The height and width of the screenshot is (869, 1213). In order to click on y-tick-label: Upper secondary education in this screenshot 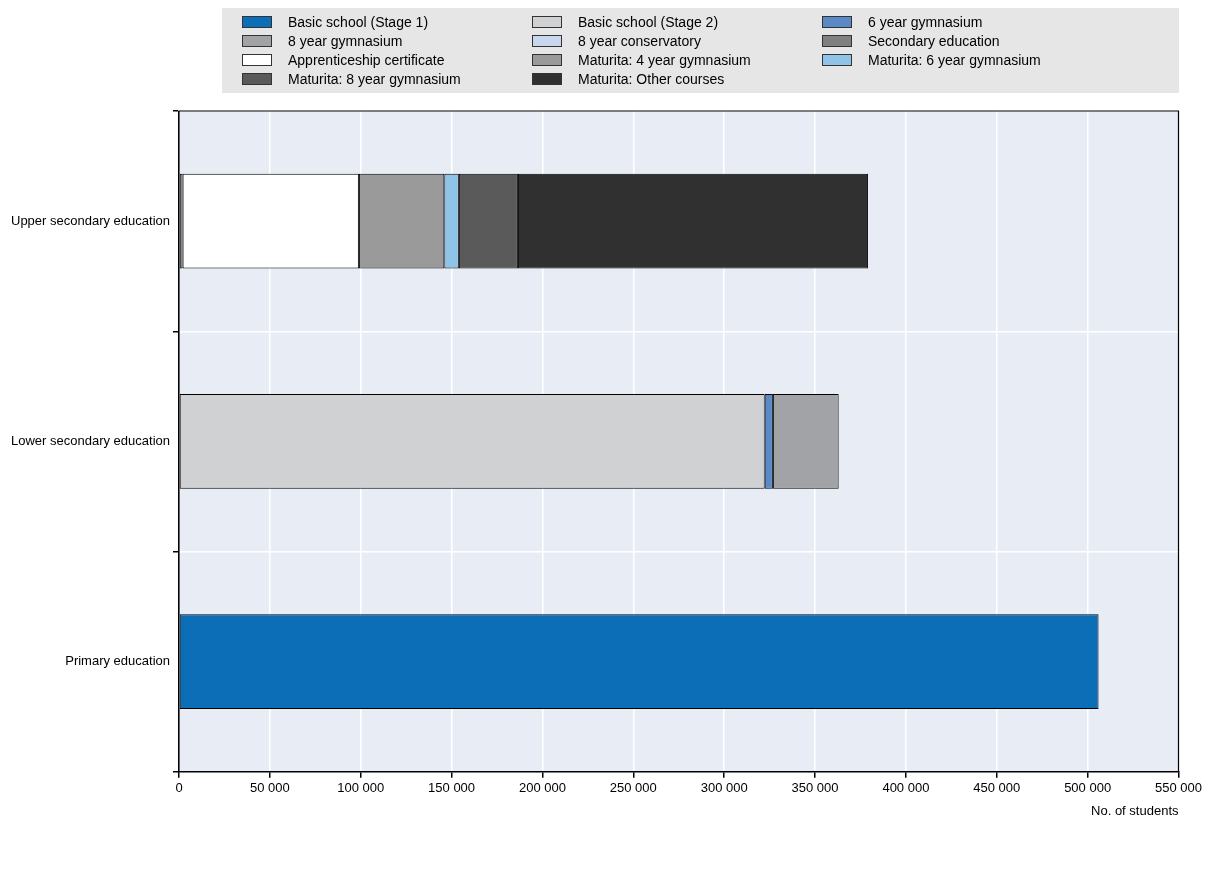, I will do `click(90, 220)`.